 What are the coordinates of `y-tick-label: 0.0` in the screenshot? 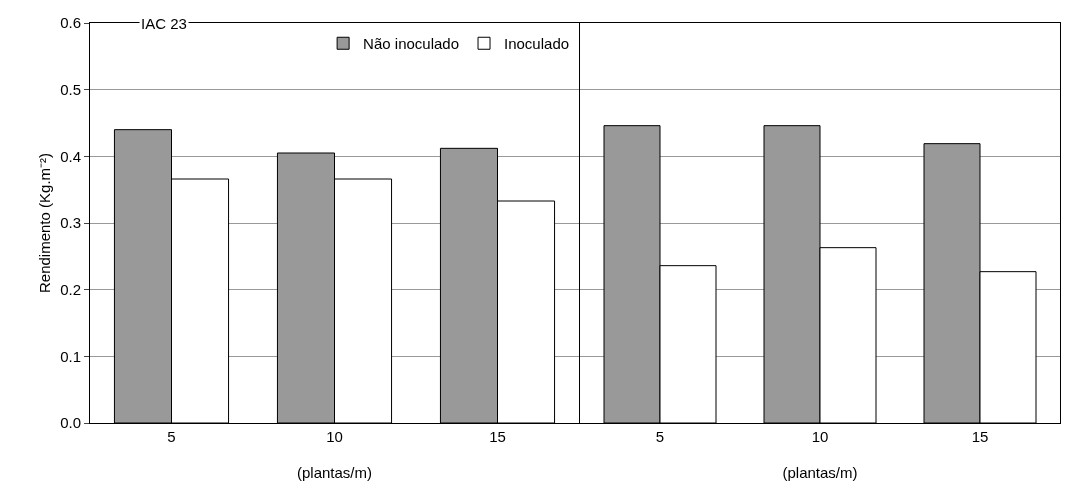 It's located at (70, 423).